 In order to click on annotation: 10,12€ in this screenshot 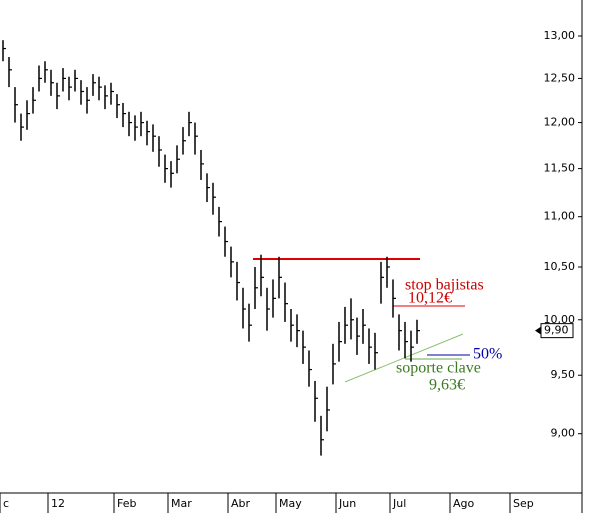, I will do `click(430, 298)`.